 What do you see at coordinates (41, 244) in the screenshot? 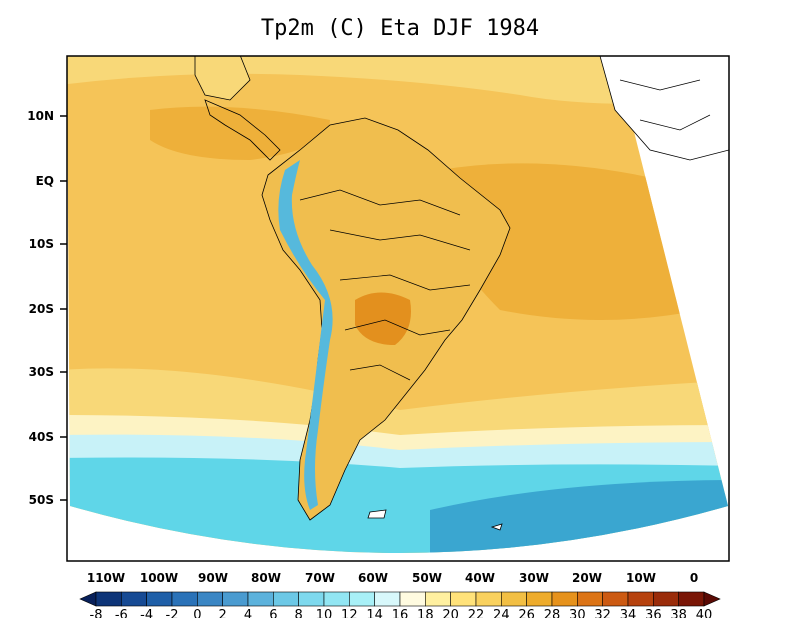
I see `lat-tick-label: 10S` at bounding box center [41, 244].